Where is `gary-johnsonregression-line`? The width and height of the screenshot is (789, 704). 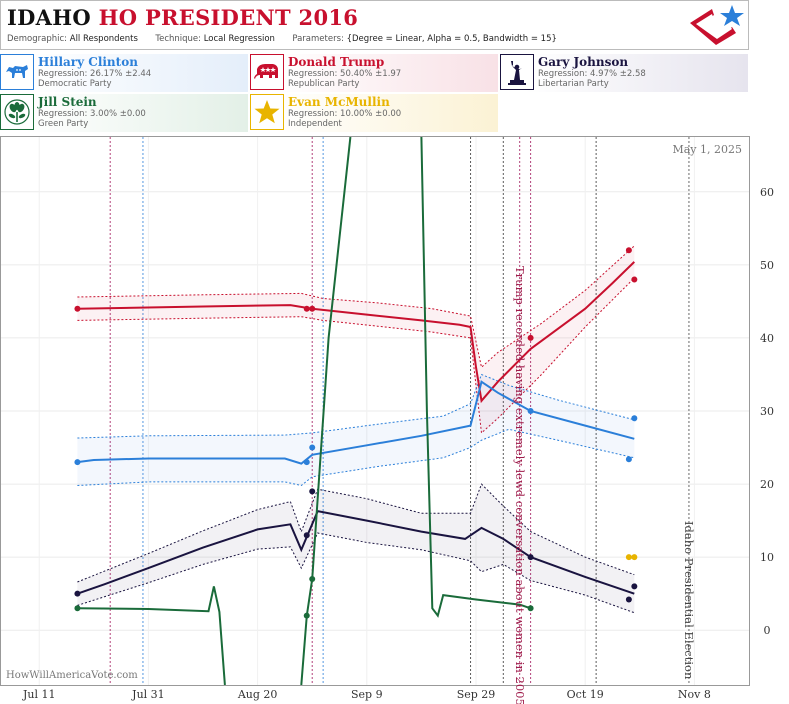
gary-johnsonregression-line is located at coordinates (356, 552).